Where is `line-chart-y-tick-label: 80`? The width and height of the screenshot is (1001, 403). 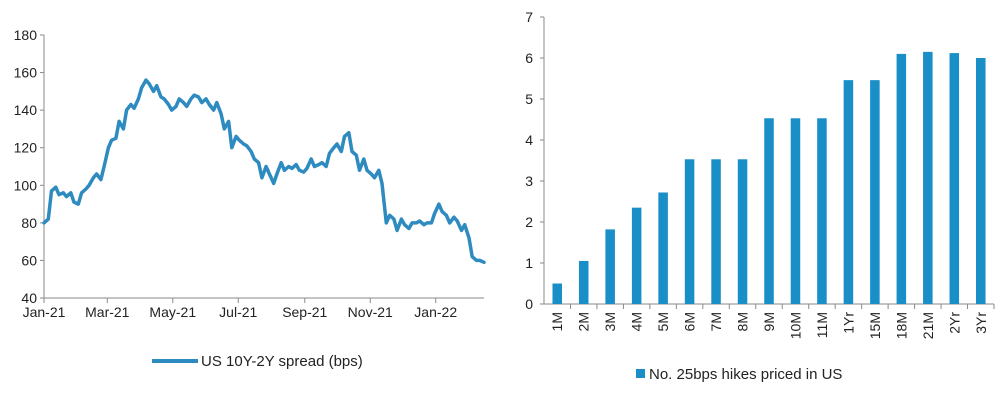
line-chart-y-tick-label: 80 is located at coordinates (29, 223).